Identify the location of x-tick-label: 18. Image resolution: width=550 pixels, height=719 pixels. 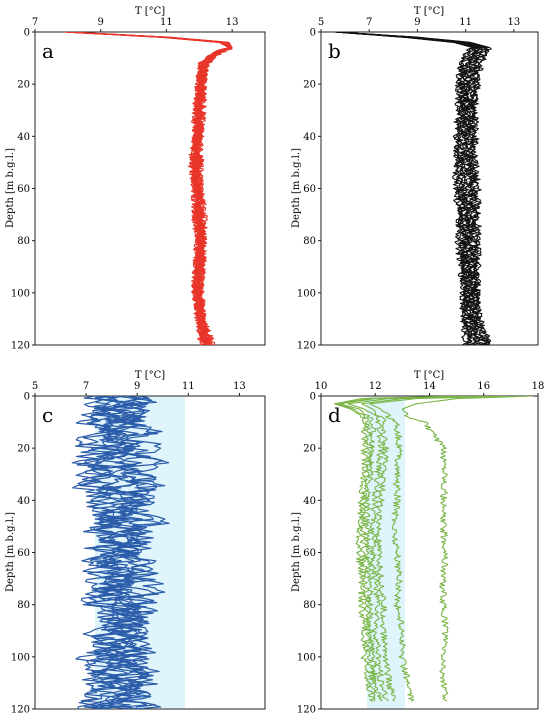
(538, 386).